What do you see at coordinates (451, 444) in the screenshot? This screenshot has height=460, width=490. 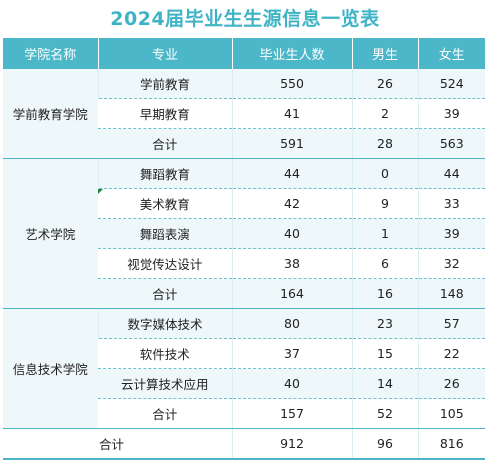 I see `grand-female-cell: 816` at bounding box center [451, 444].